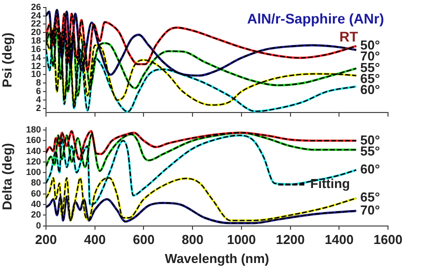  What do you see at coordinates (370, 210) in the screenshot?
I see `series-label: 70°` at bounding box center [370, 210].